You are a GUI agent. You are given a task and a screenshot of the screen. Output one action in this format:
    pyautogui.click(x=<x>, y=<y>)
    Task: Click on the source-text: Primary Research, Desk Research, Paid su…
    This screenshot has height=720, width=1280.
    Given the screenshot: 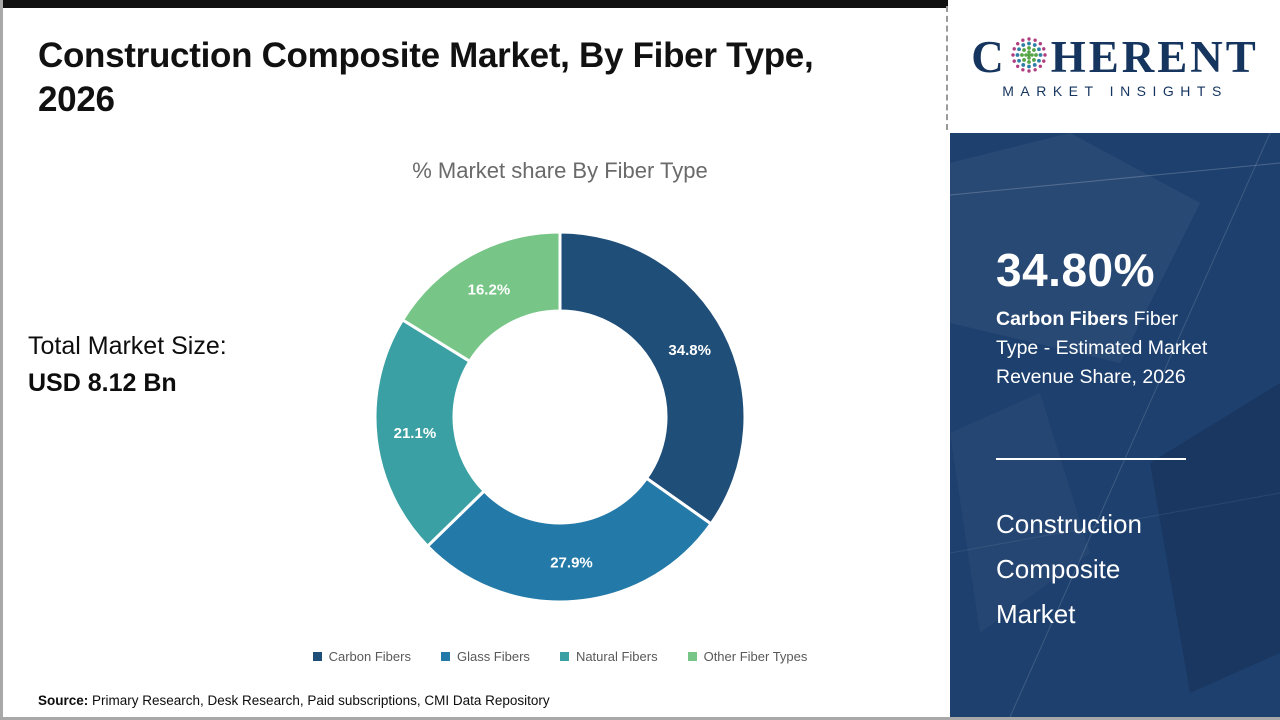 What is the action you would take?
    pyautogui.click(x=319, y=700)
    